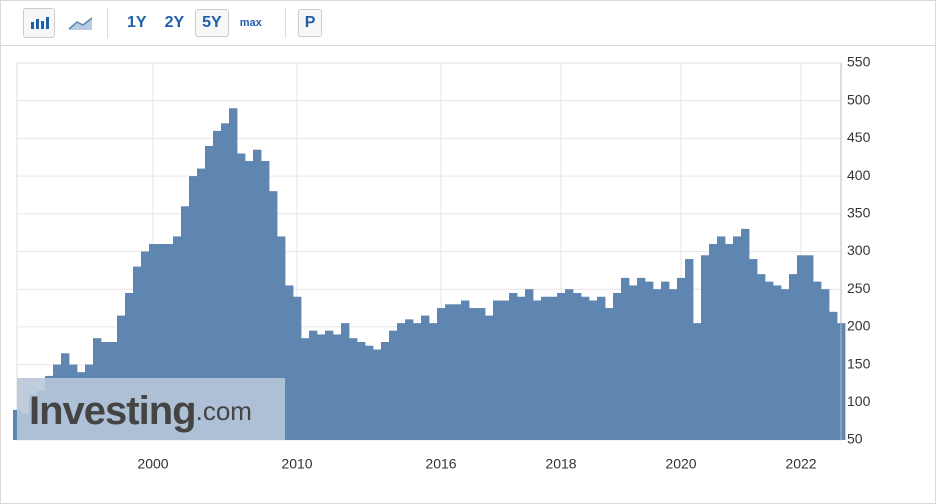 Image resolution: width=936 pixels, height=504 pixels. What do you see at coordinates (152, 464) in the screenshot?
I see `x-tick-label: 2000` at bounding box center [152, 464].